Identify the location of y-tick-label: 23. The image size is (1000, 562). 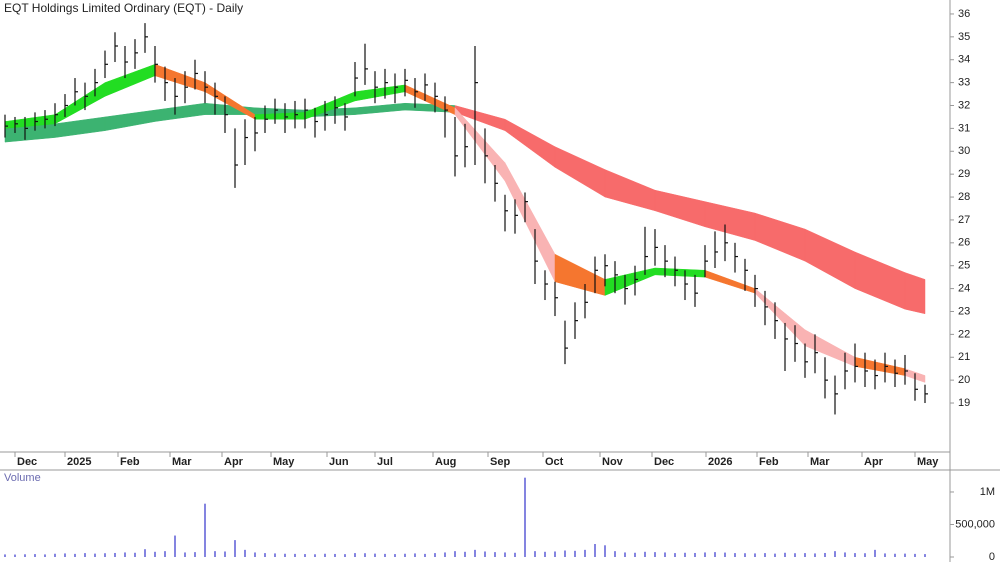
(964, 311).